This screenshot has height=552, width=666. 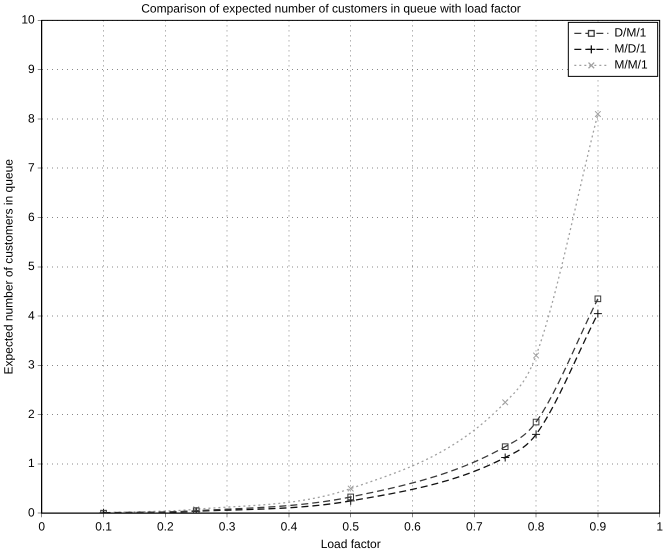 I want to click on x-tick-label: 1, so click(x=660, y=527).